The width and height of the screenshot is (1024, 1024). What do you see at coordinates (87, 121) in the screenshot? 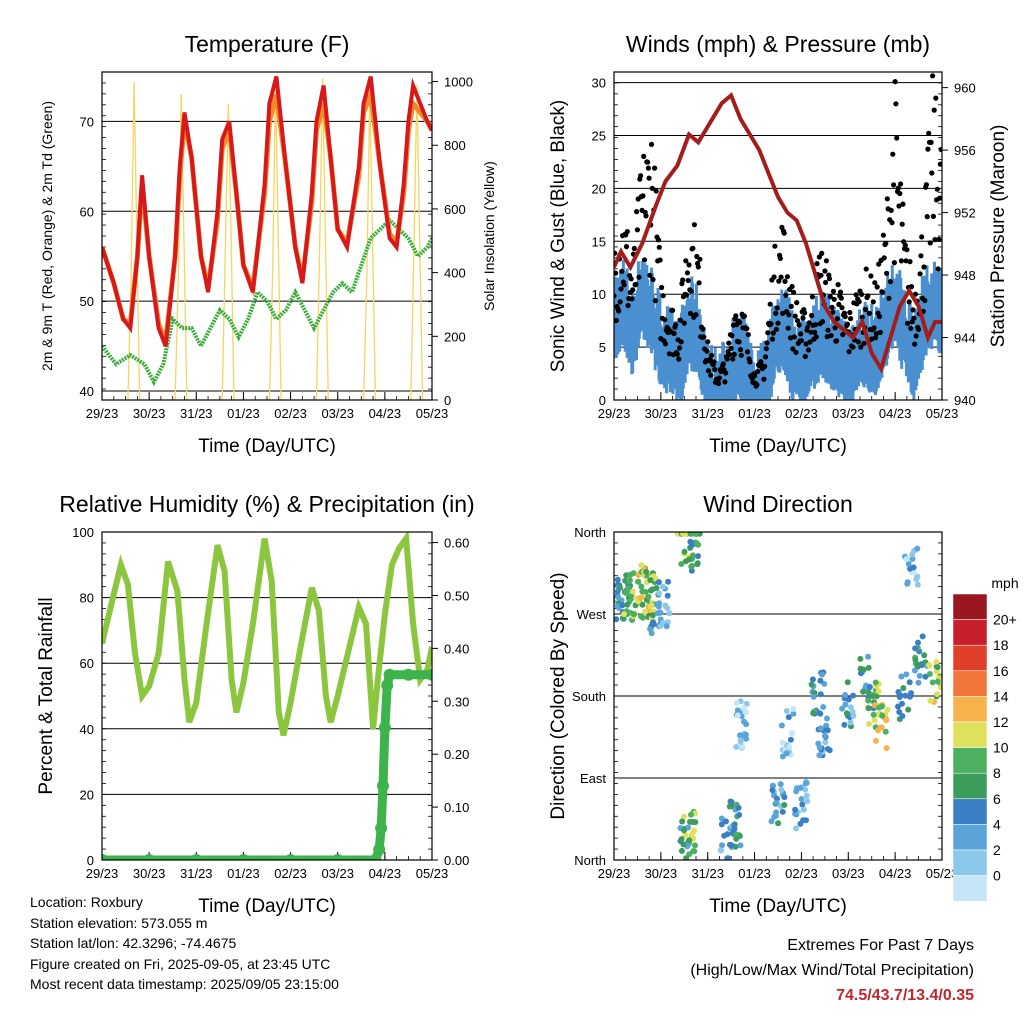
I see `y-tick-label: 70` at bounding box center [87, 121].